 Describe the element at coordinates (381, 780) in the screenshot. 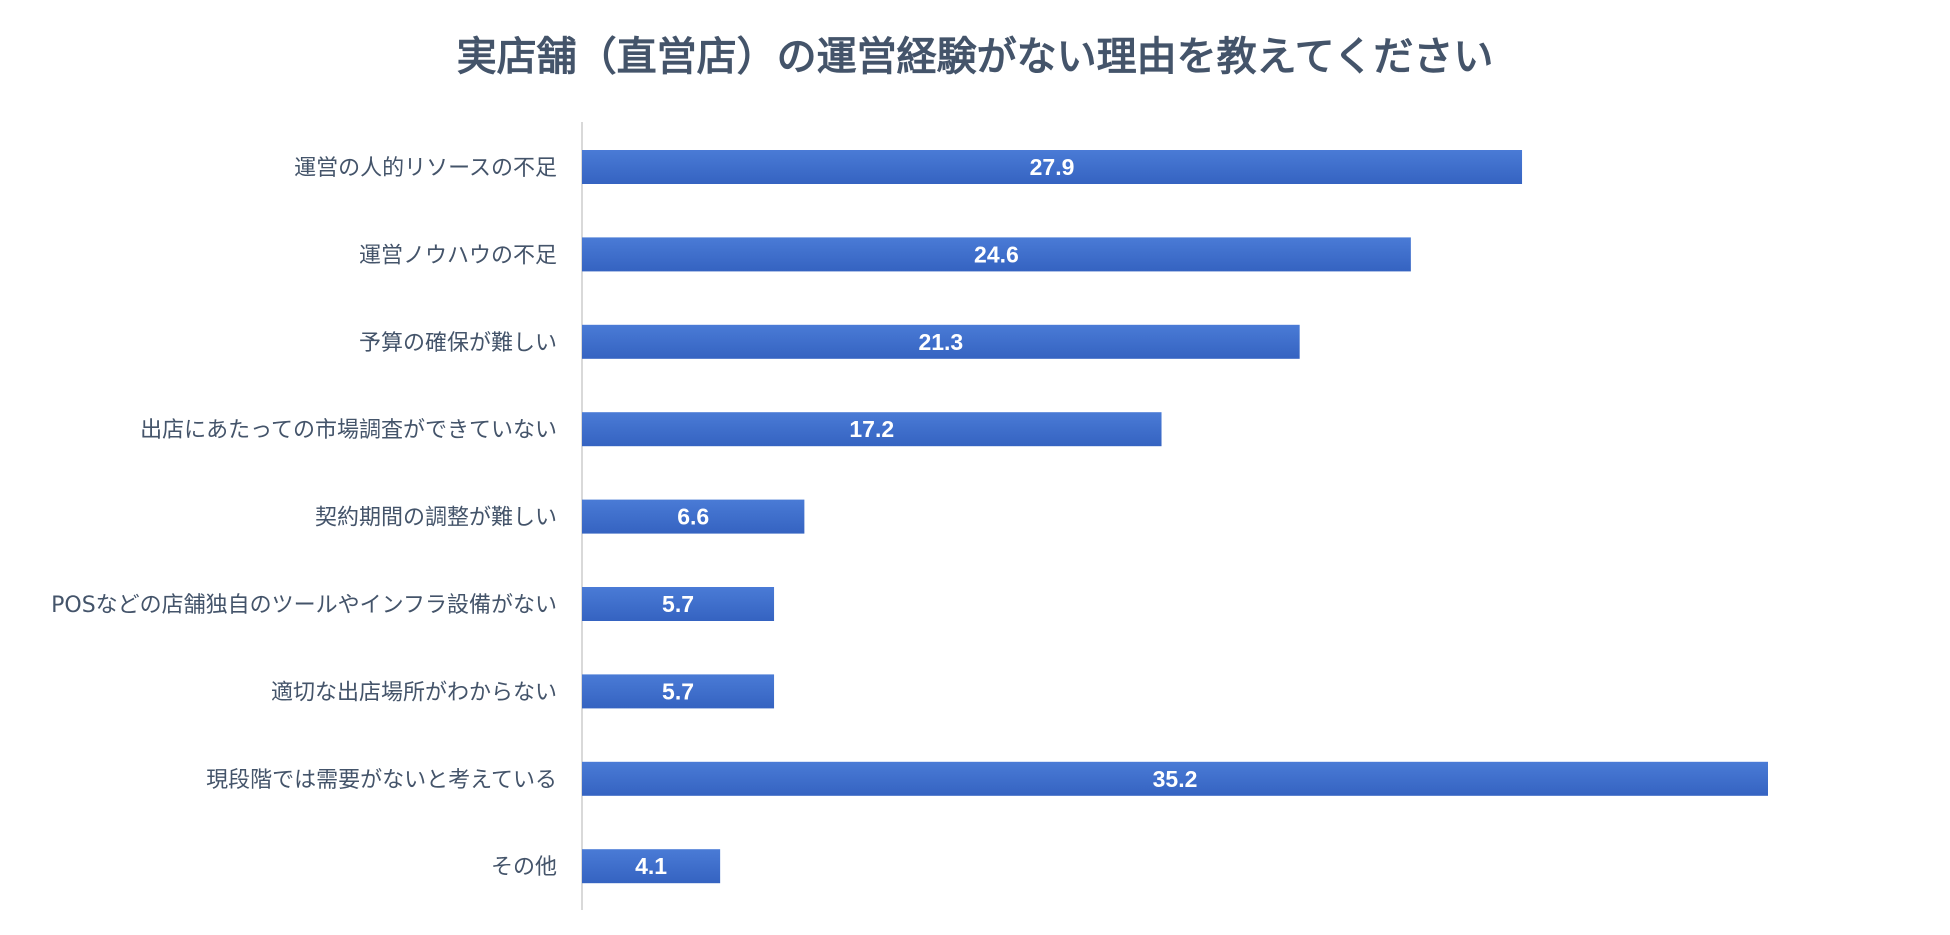

I see `category-label: 現段階では需要がないと考えている` at that location.